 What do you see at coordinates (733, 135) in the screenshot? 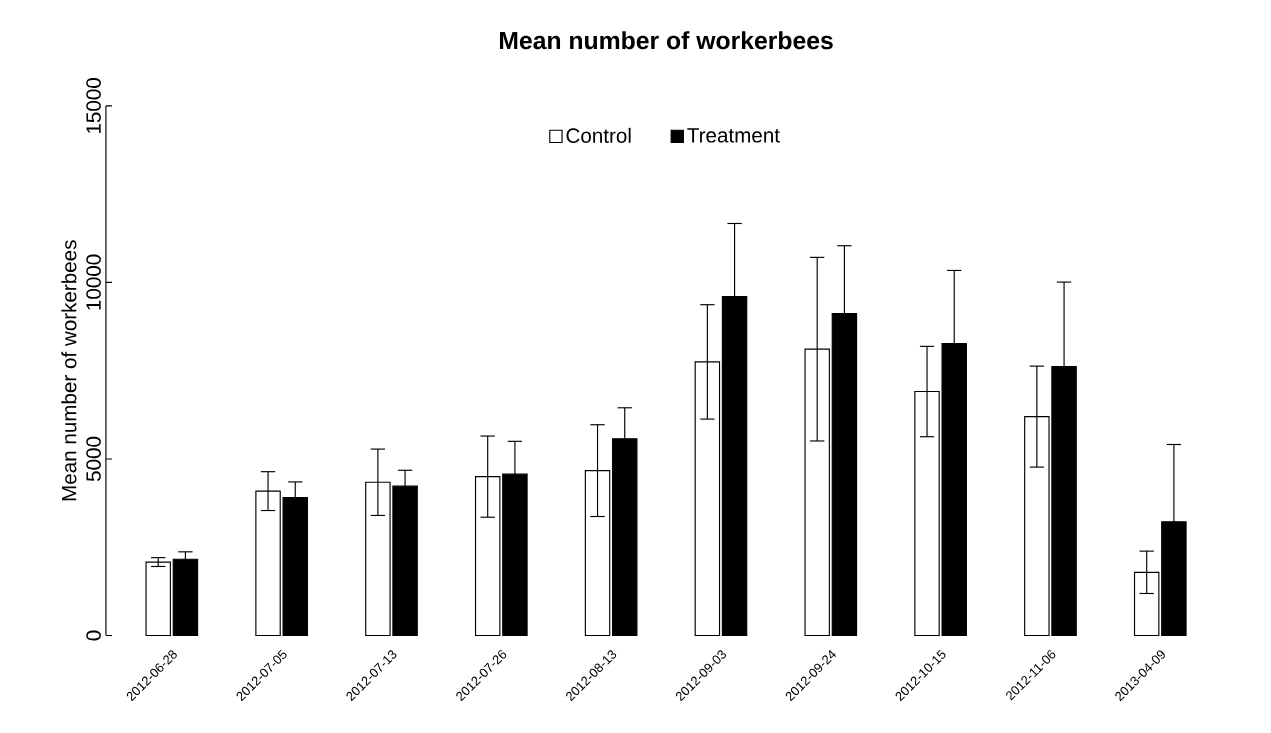
I see `legend-label: Treatment` at bounding box center [733, 135].